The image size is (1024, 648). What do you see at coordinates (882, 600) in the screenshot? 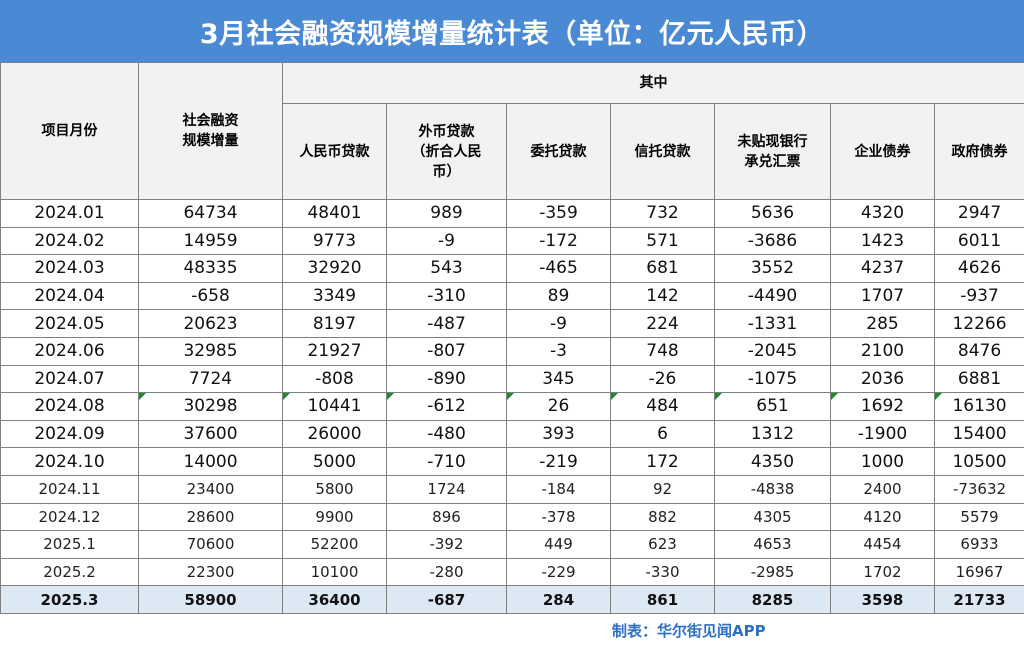
I see `cell-corp: 3598` at bounding box center [882, 600].